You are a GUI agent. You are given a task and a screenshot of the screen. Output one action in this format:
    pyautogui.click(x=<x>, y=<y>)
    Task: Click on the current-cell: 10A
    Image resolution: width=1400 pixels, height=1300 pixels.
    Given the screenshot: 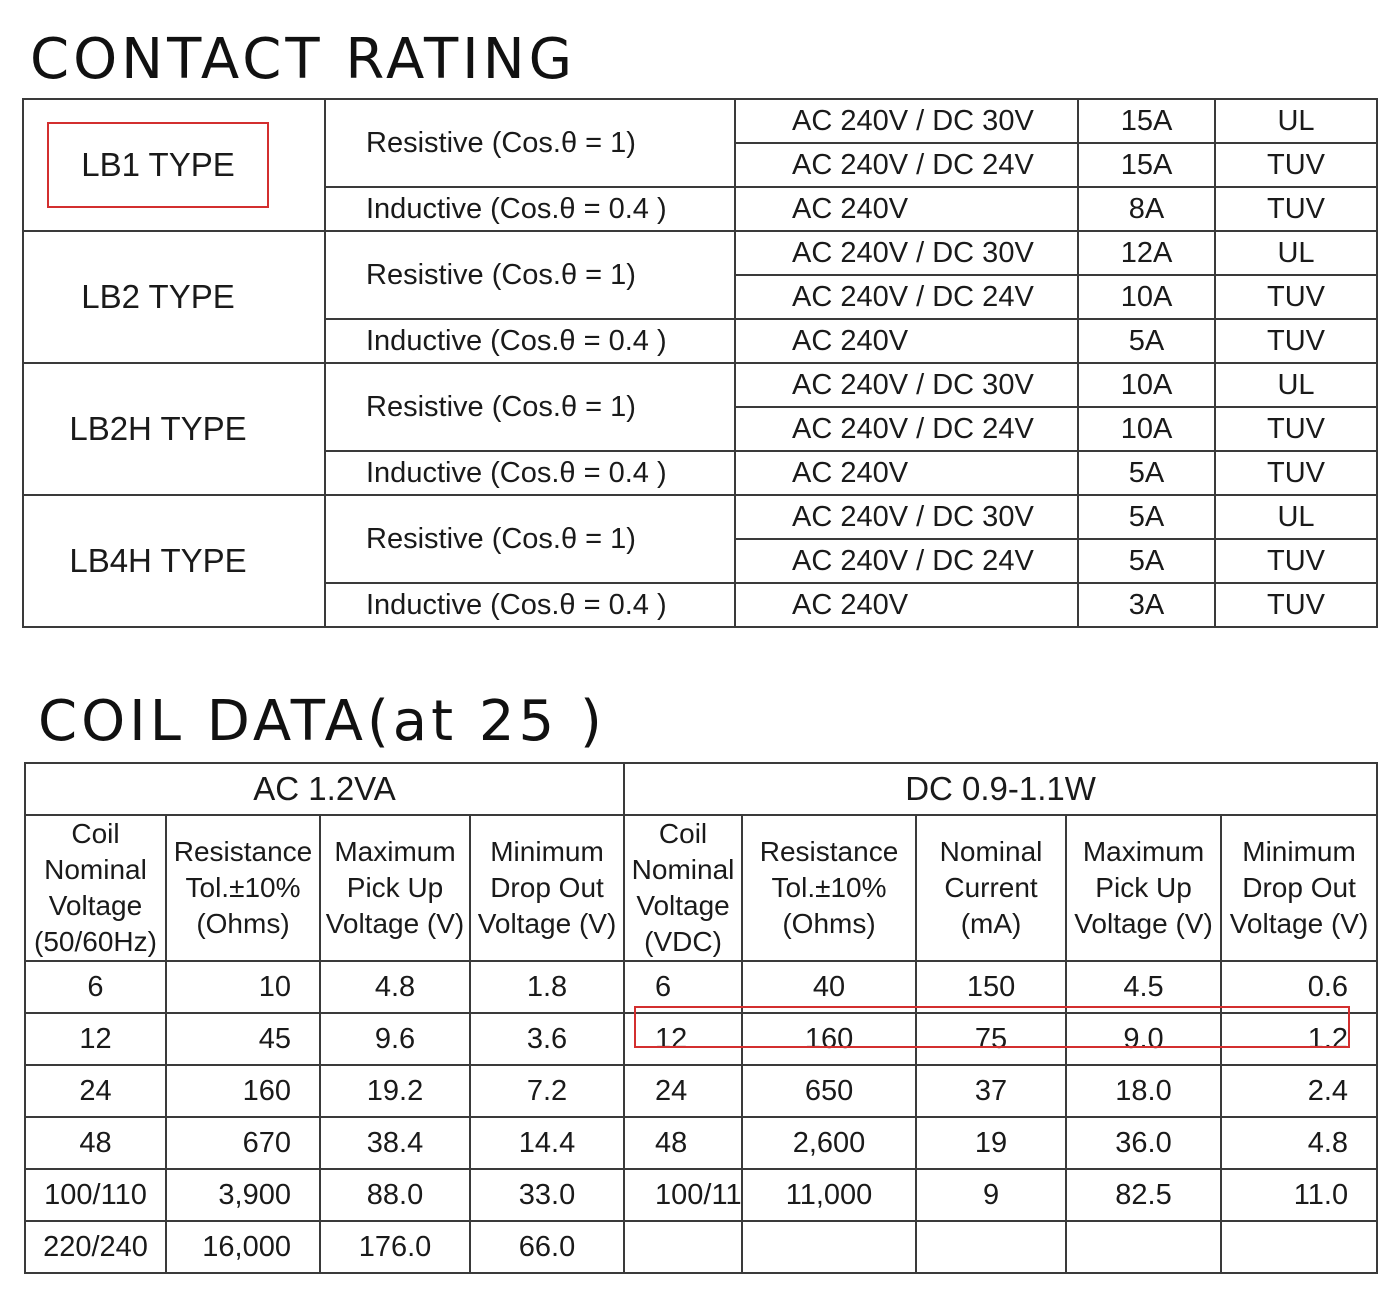 What is the action you would take?
    pyautogui.click(x=1146, y=429)
    